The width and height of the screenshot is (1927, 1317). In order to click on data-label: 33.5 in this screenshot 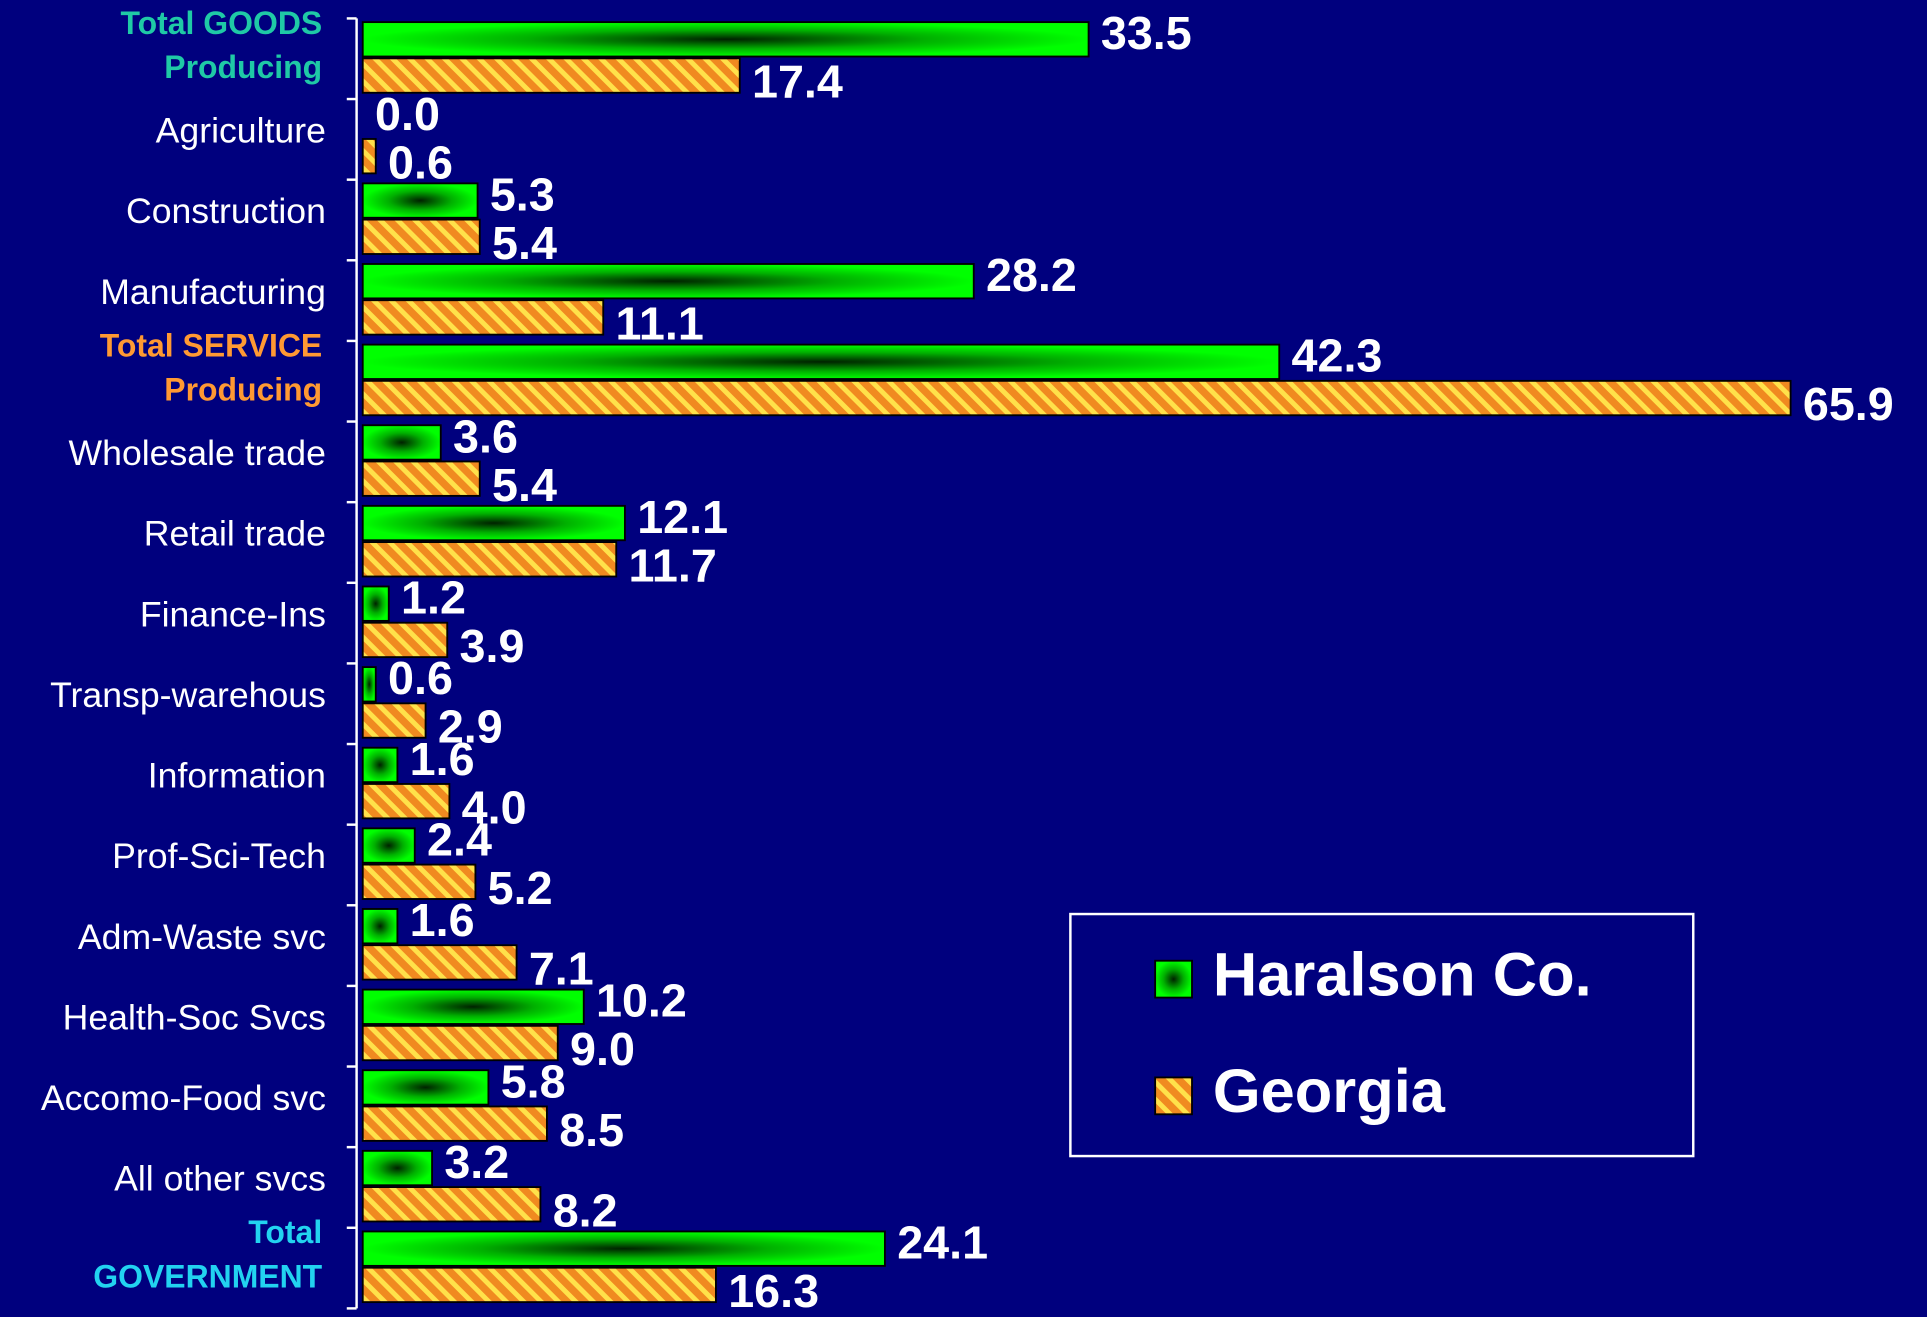, I will do `click(1146, 33)`.